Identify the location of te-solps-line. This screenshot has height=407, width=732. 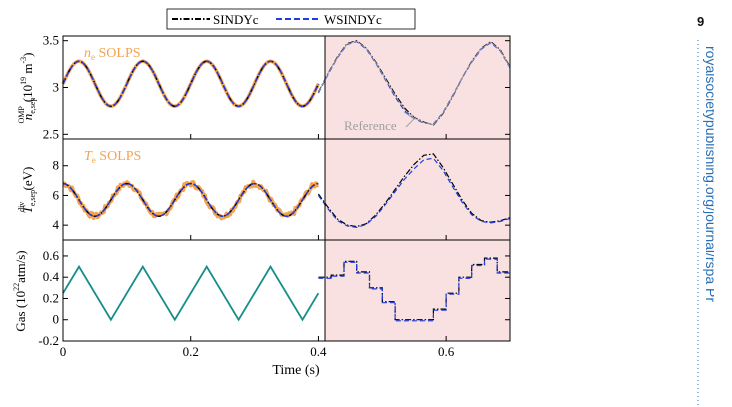
(191, 200).